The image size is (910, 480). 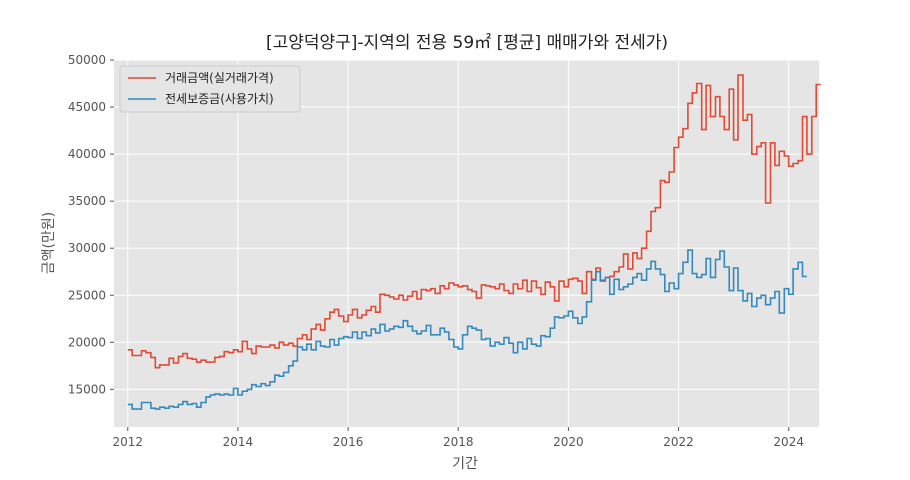 What do you see at coordinates (87, 154) in the screenshot?
I see `y-tick-label: 40000` at bounding box center [87, 154].